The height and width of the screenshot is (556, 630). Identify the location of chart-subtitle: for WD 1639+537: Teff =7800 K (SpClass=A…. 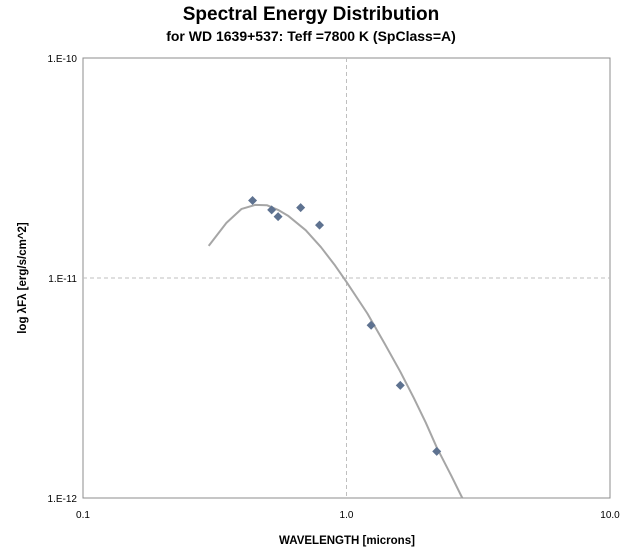
(311, 36).